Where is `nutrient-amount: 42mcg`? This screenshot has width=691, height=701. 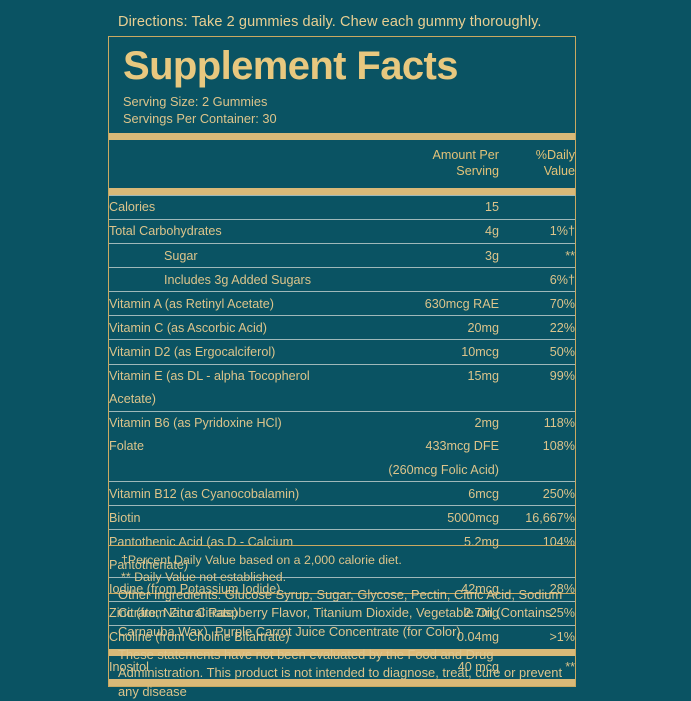
nutrient-amount: 42mcg is located at coordinates (433, 589).